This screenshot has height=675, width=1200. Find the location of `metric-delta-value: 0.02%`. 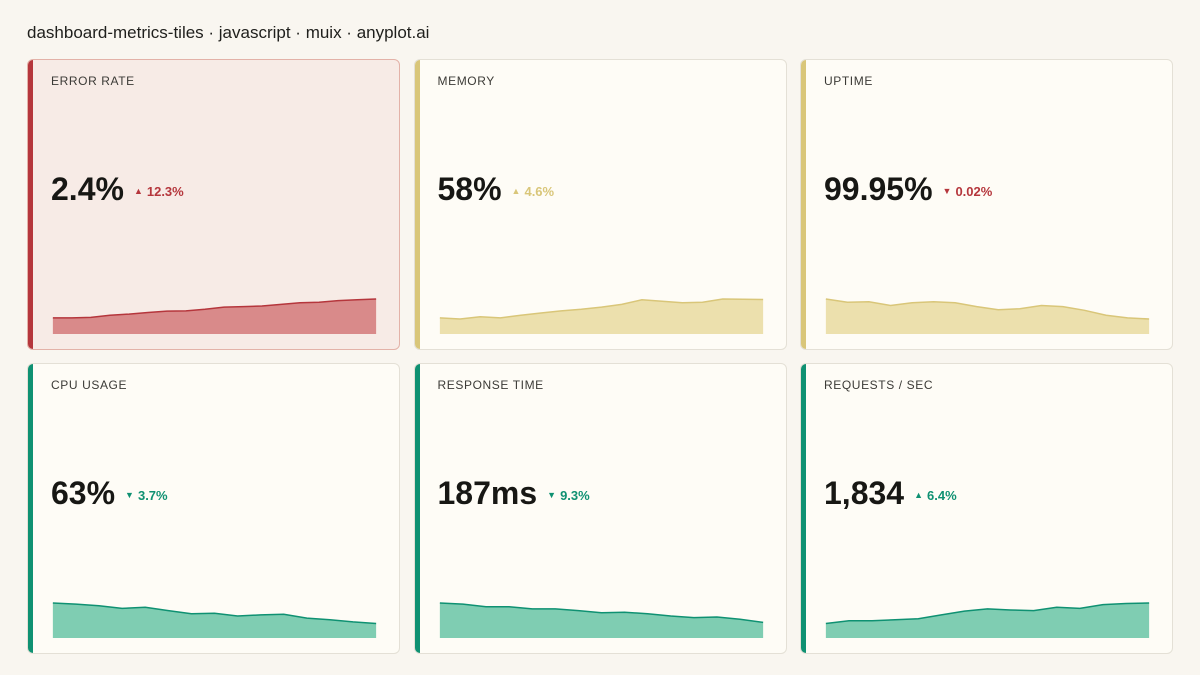

metric-delta-value: 0.02% is located at coordinates (974, 191).